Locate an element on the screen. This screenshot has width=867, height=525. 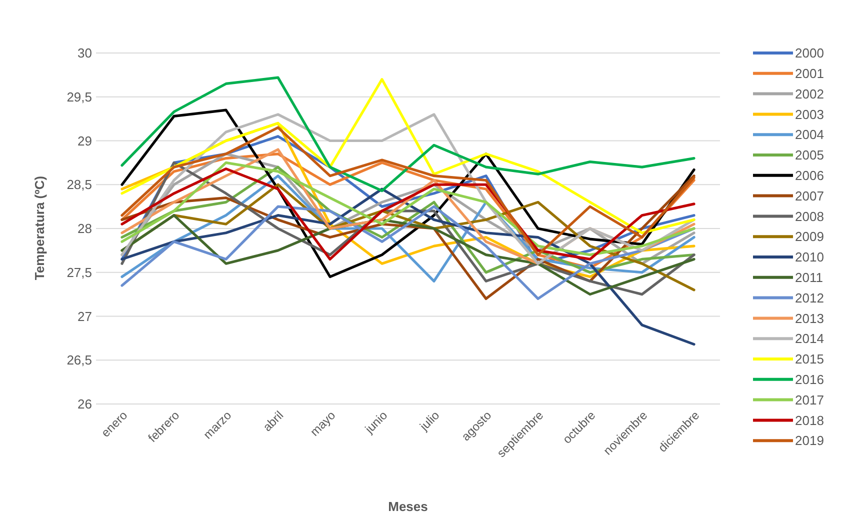
legend-label: 2015 is located at coordinates (809, 359).